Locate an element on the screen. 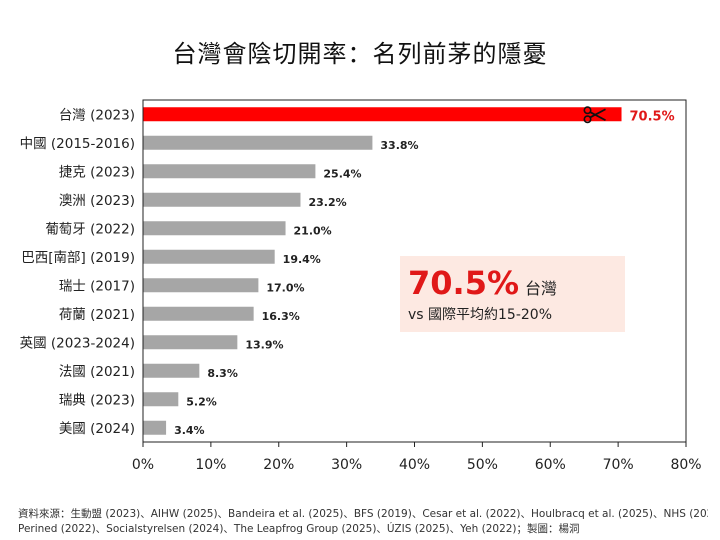 The image size is (720, 540). value-label-1: 33.8% is located at coordinates (399, 145).